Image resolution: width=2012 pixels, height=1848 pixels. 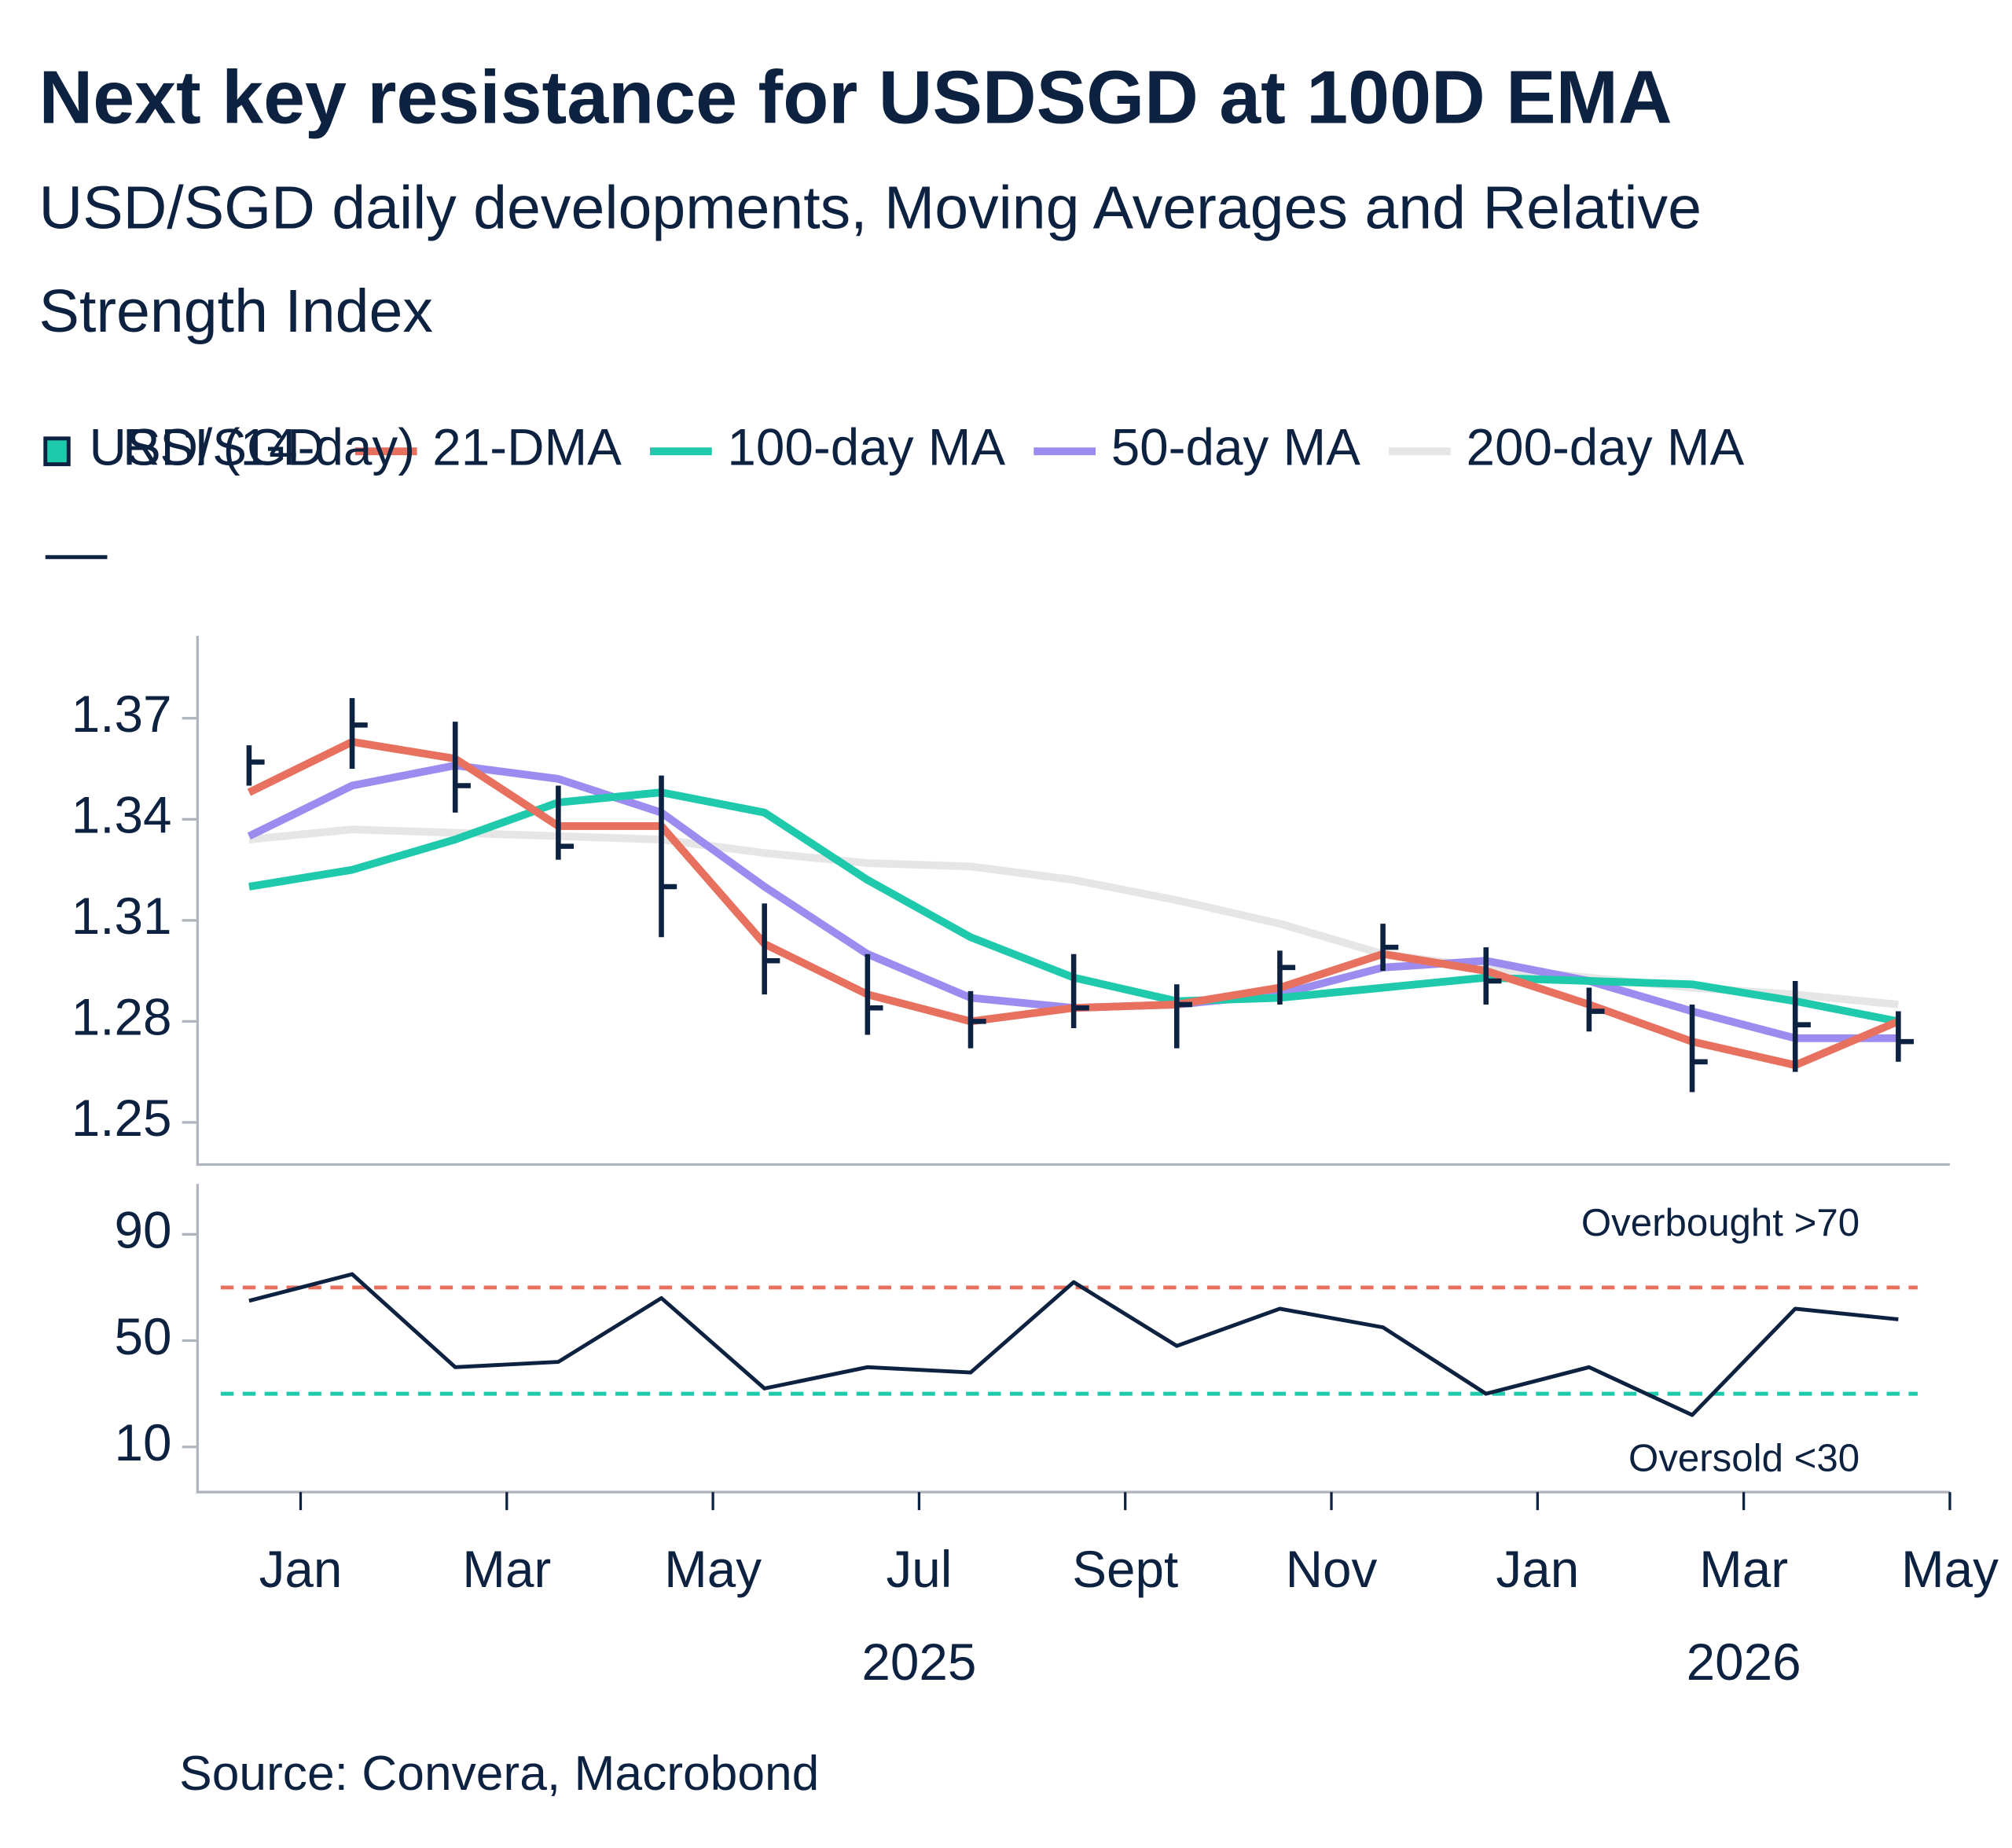 What do you see at coordinates (527, 447) in the screenshot?
I see `legend-label: 21-DMA` at bounding box center [527, 447].